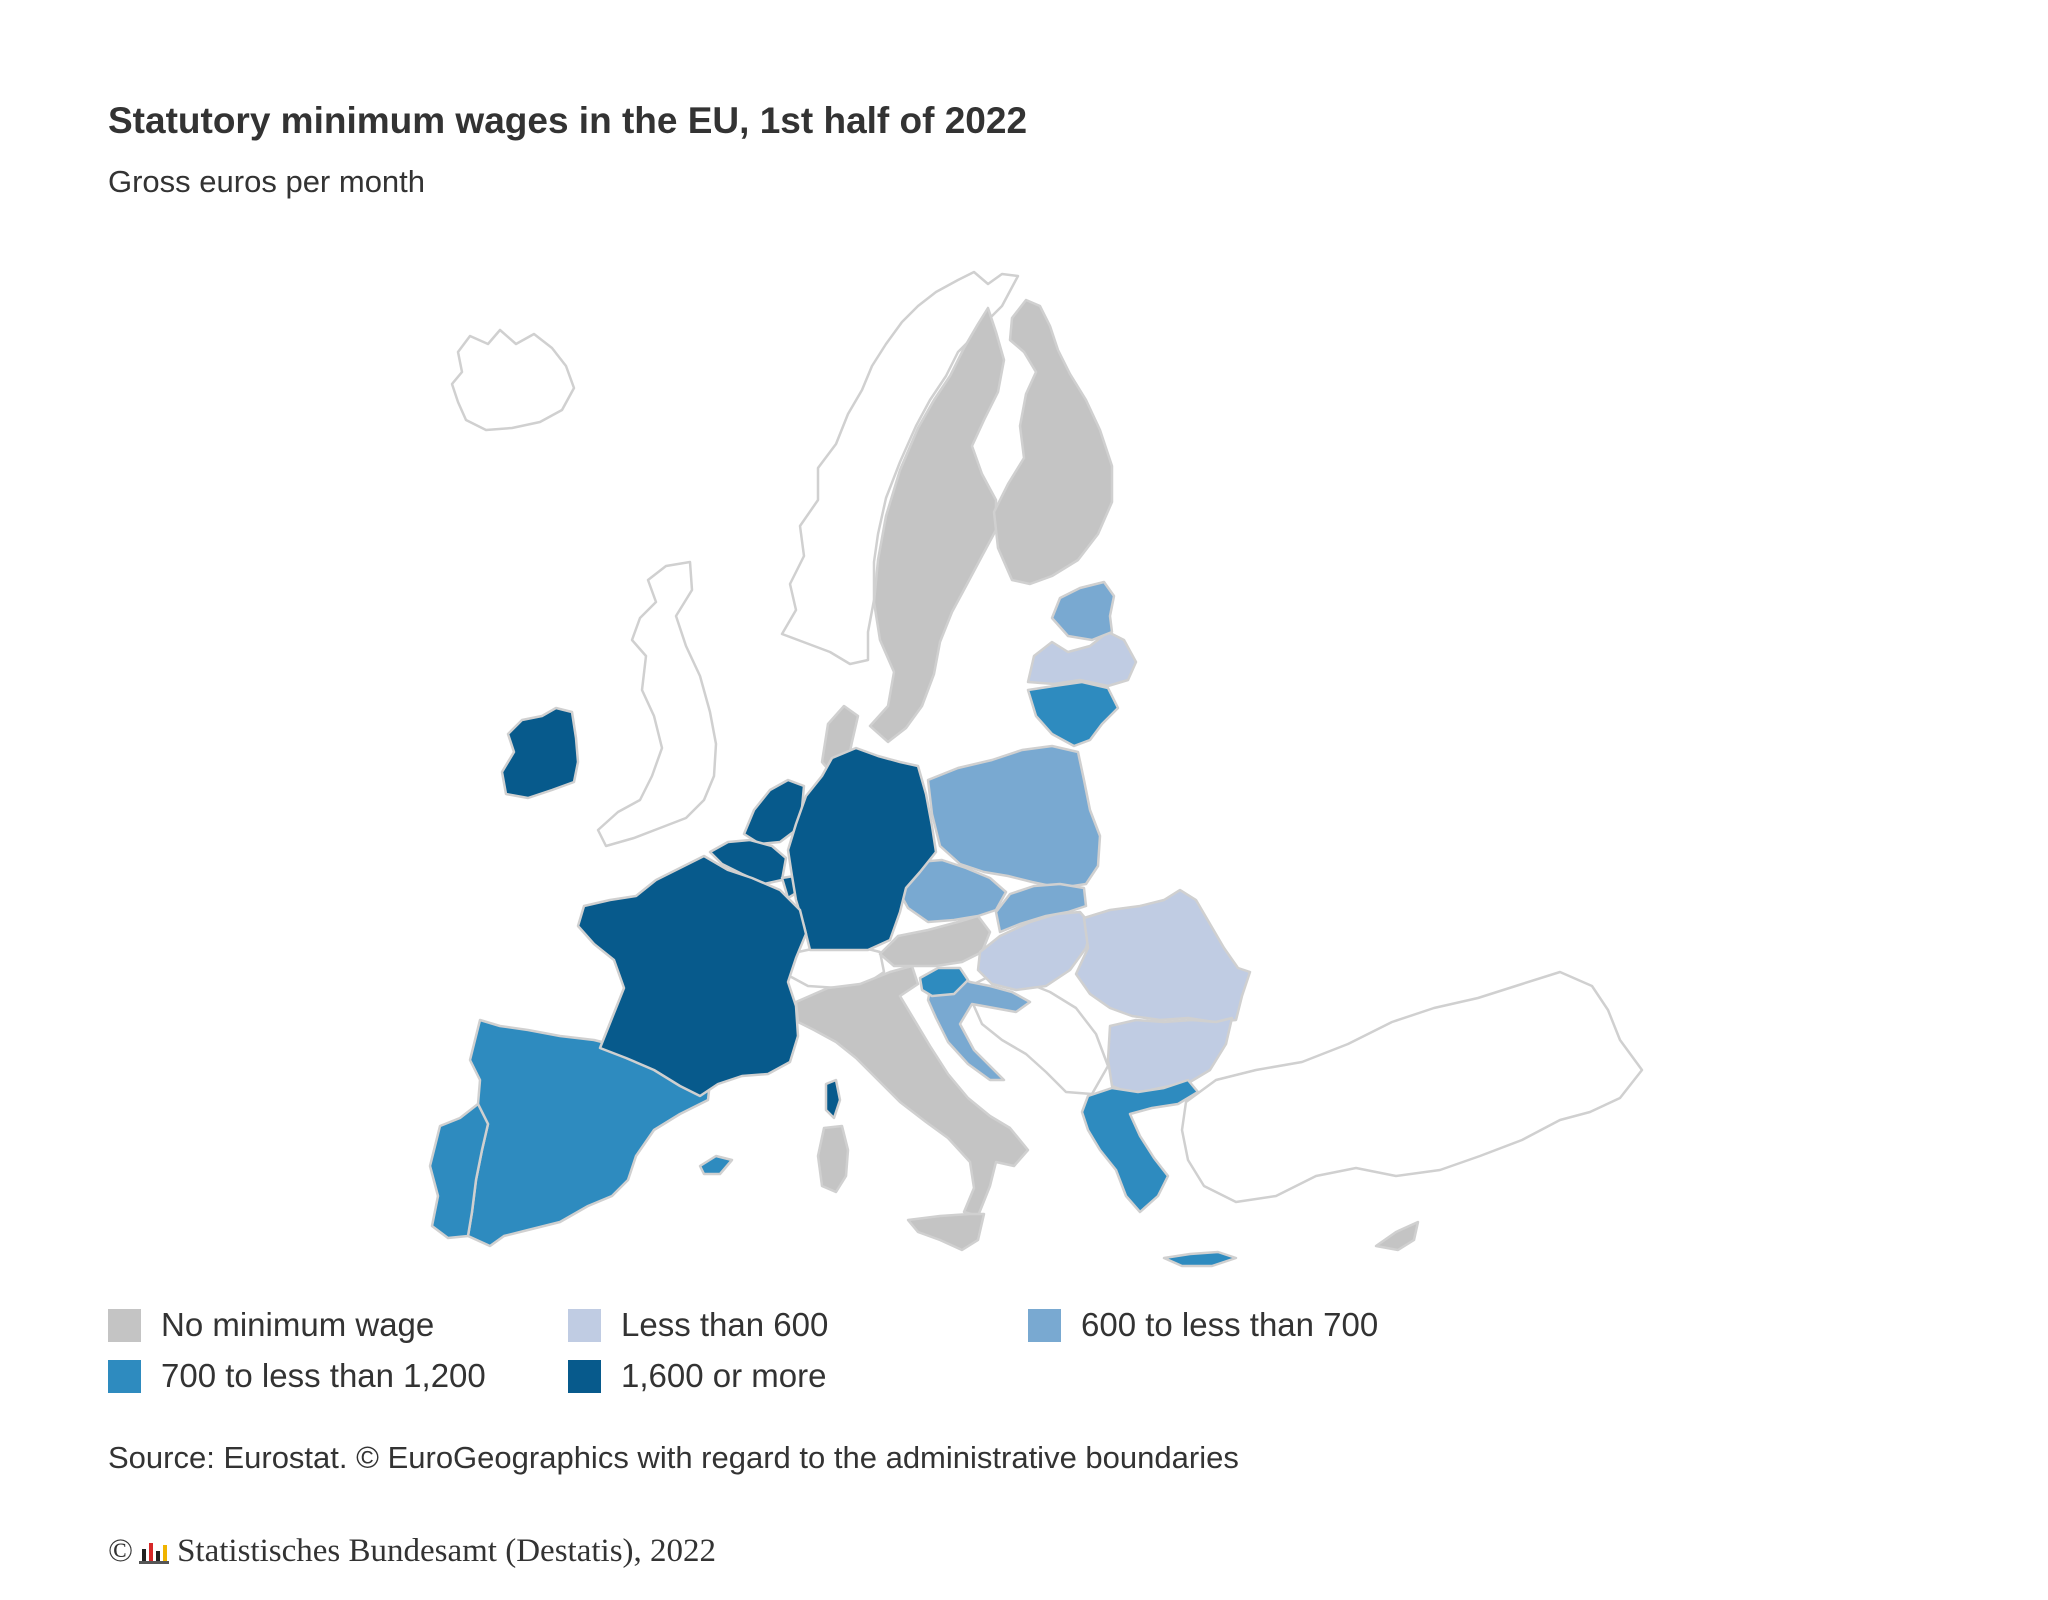 This screenshot has width=2048, height=1600. What do you see at coordinates (935, 941) in the screenshot?
I see `austria-shape` at bounding box center [935, 941].